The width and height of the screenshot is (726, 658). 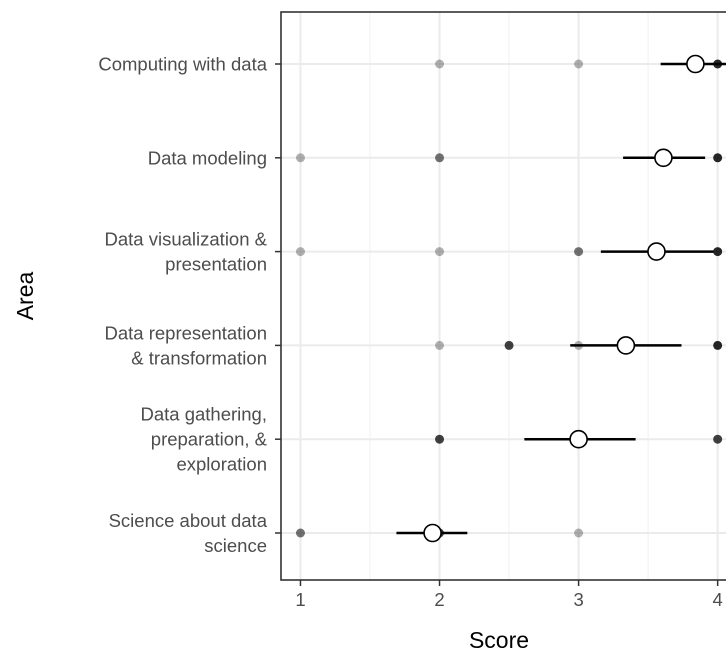 I want to click on y-category-label: Computing with data, so click(x=182, y=64).